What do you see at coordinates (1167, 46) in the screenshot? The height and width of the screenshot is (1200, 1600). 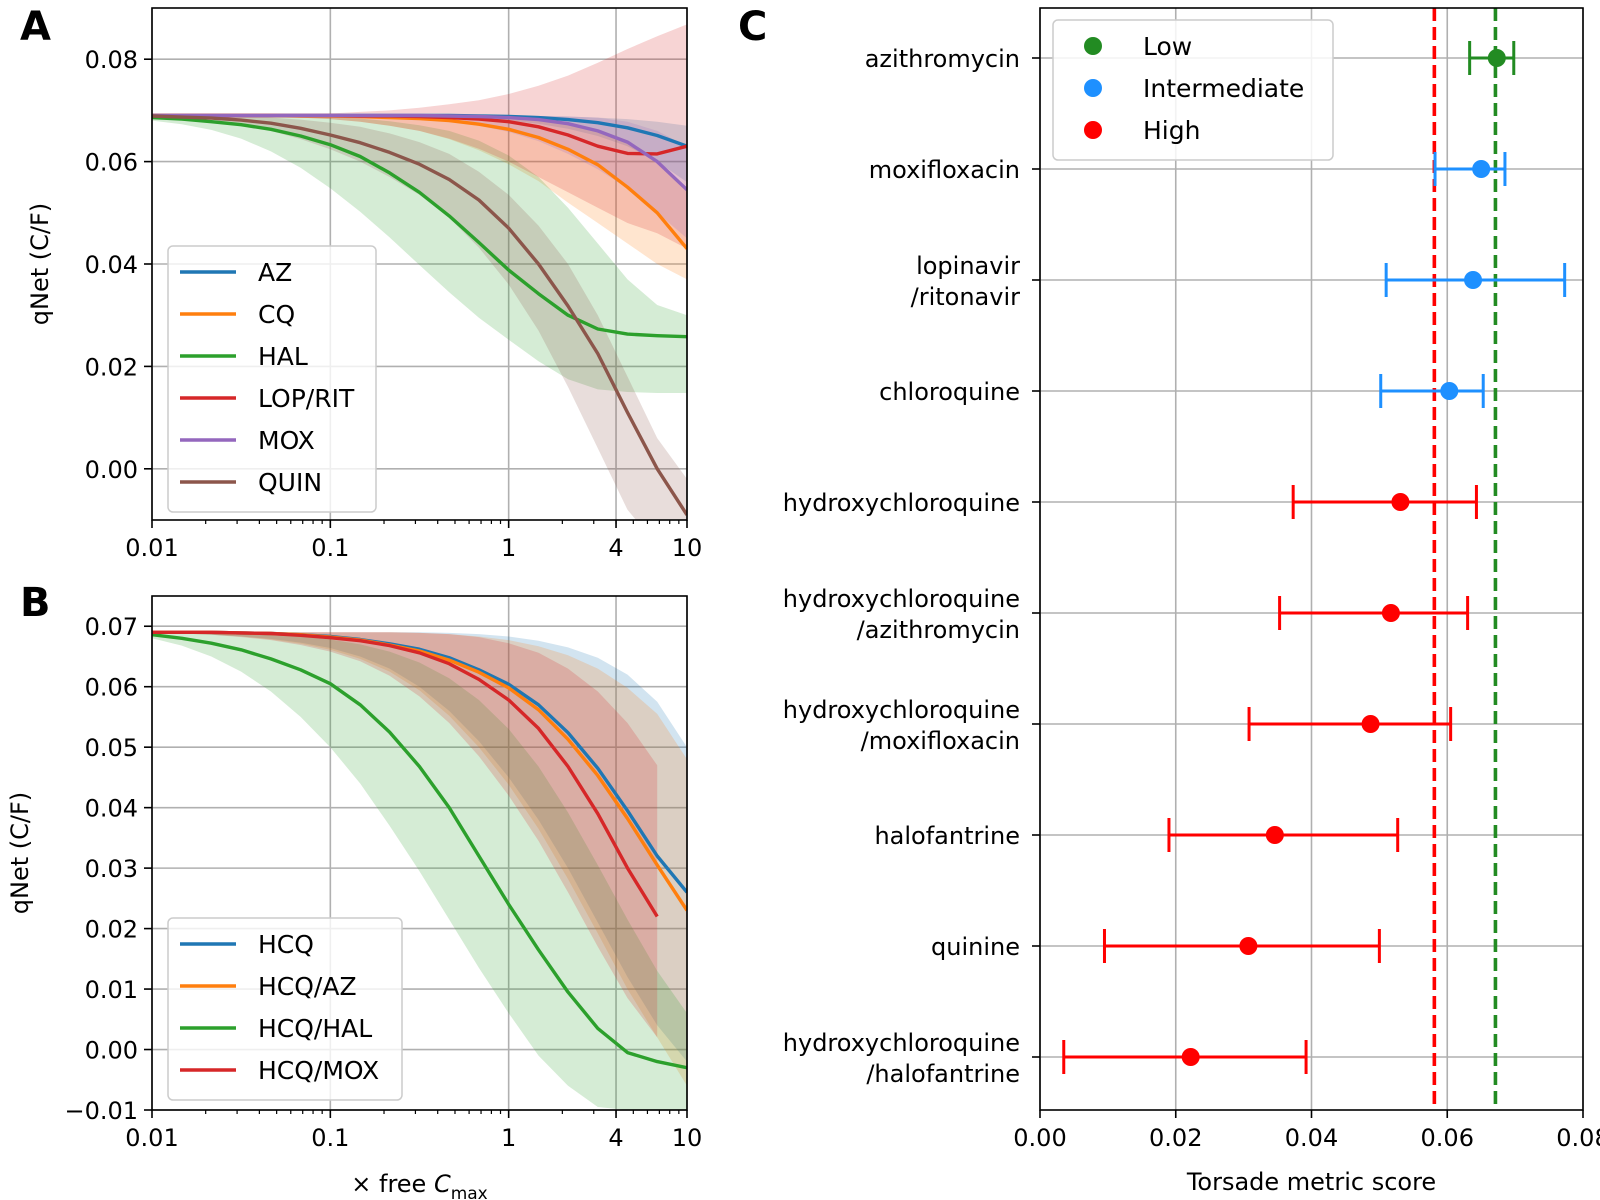 I see `legend-label: Low` at bounding box center [1167, 46].